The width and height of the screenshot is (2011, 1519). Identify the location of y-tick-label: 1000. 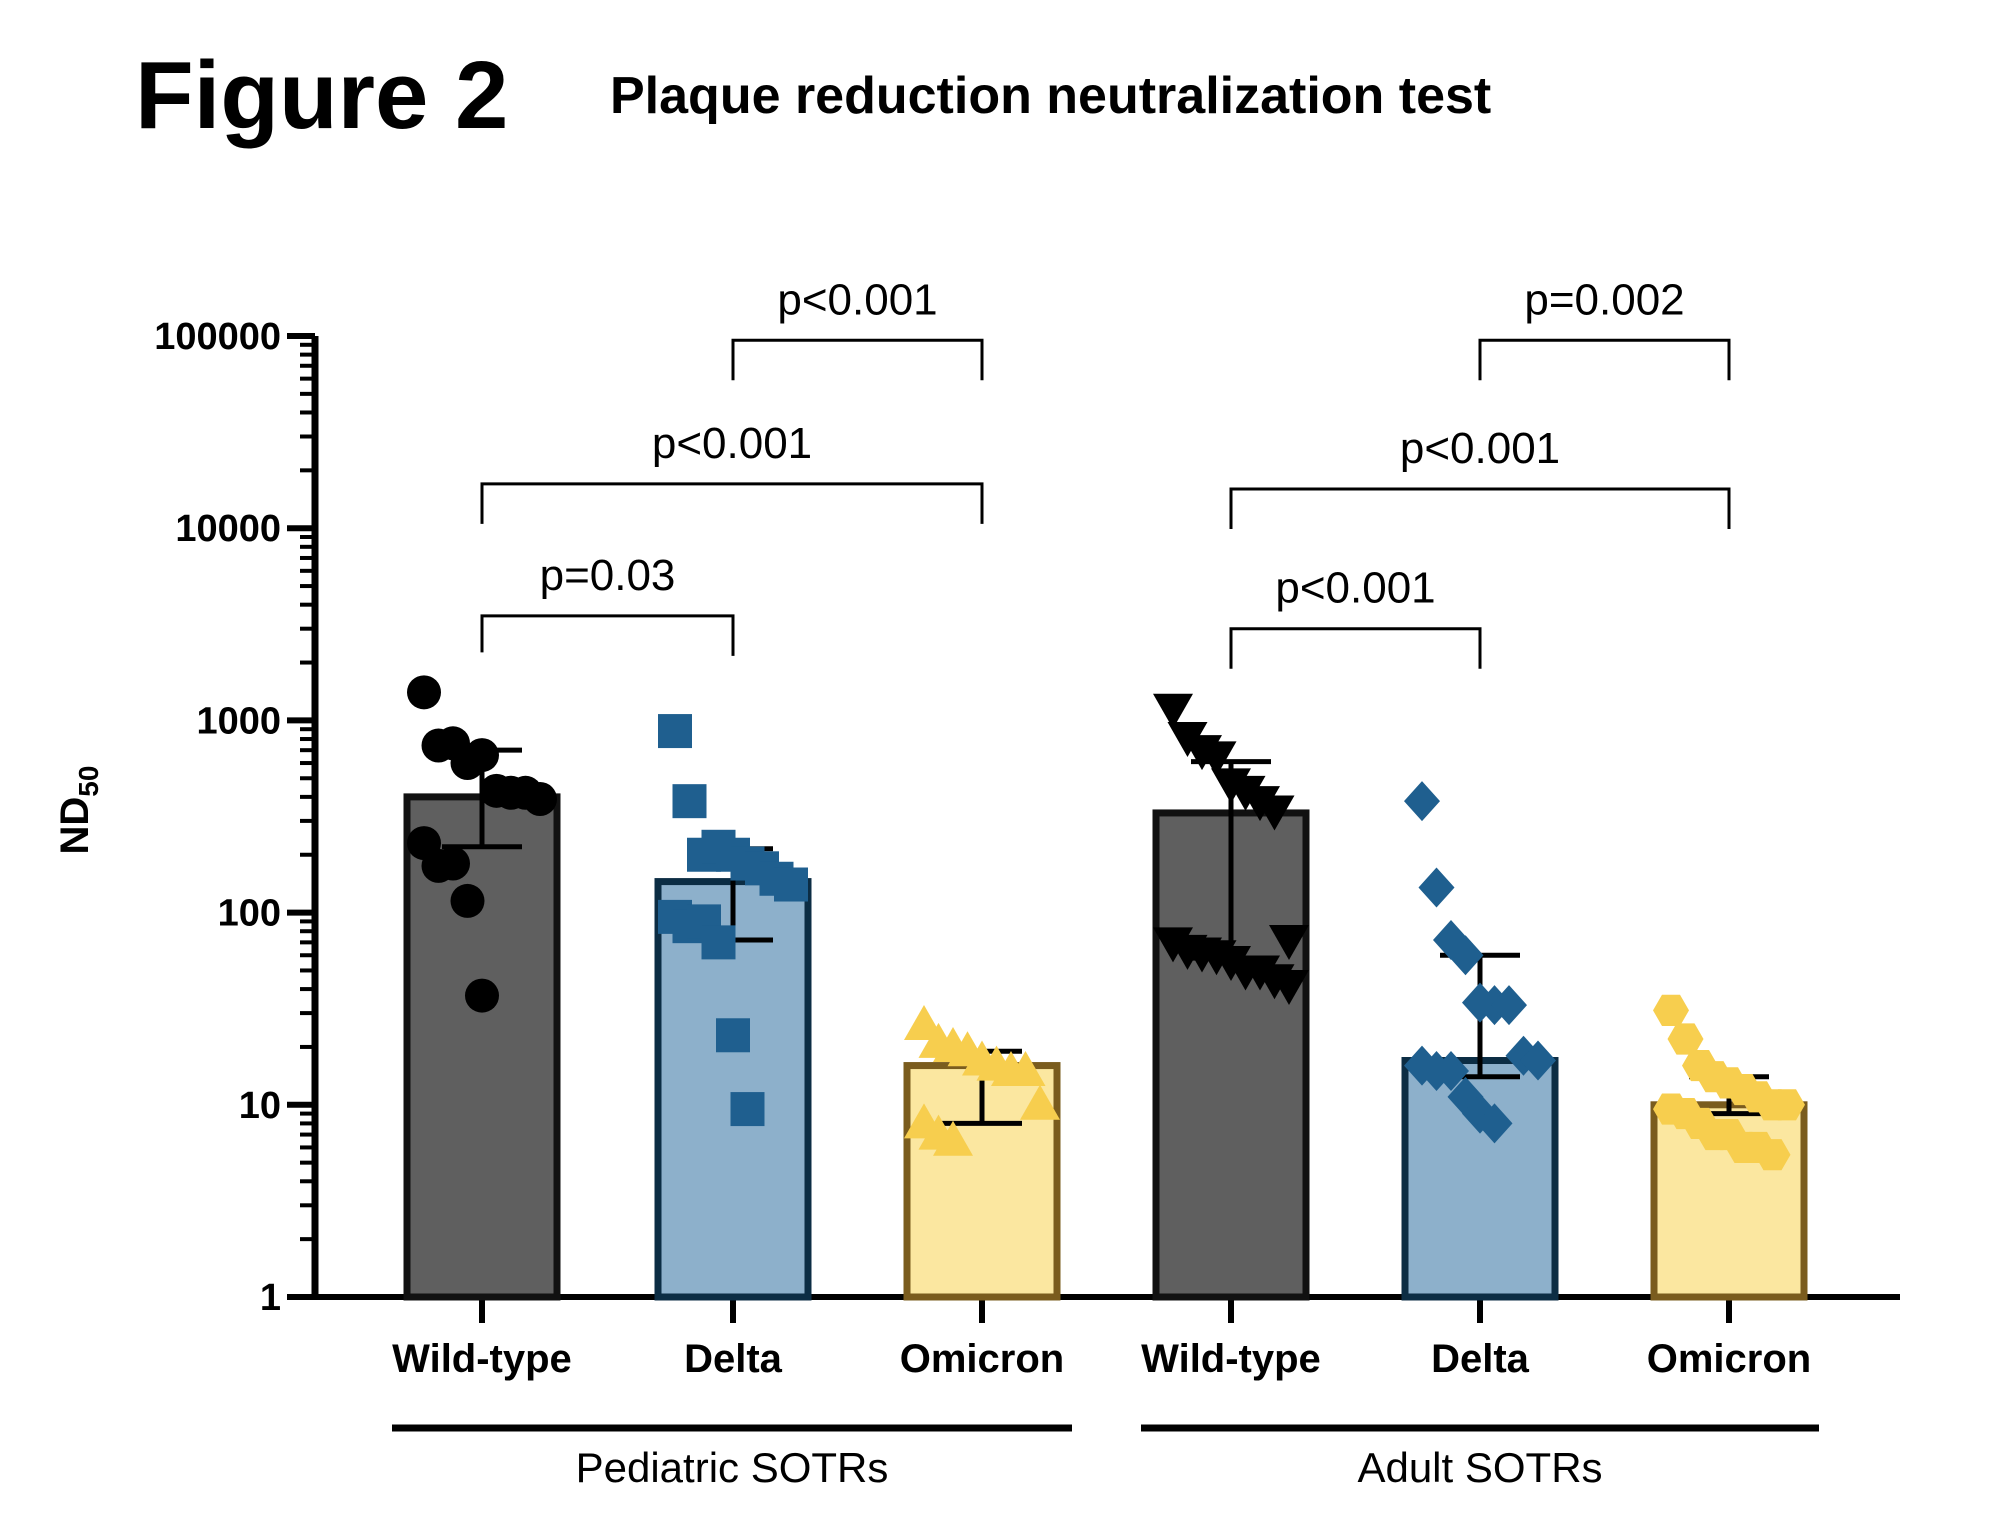
(238, 721).